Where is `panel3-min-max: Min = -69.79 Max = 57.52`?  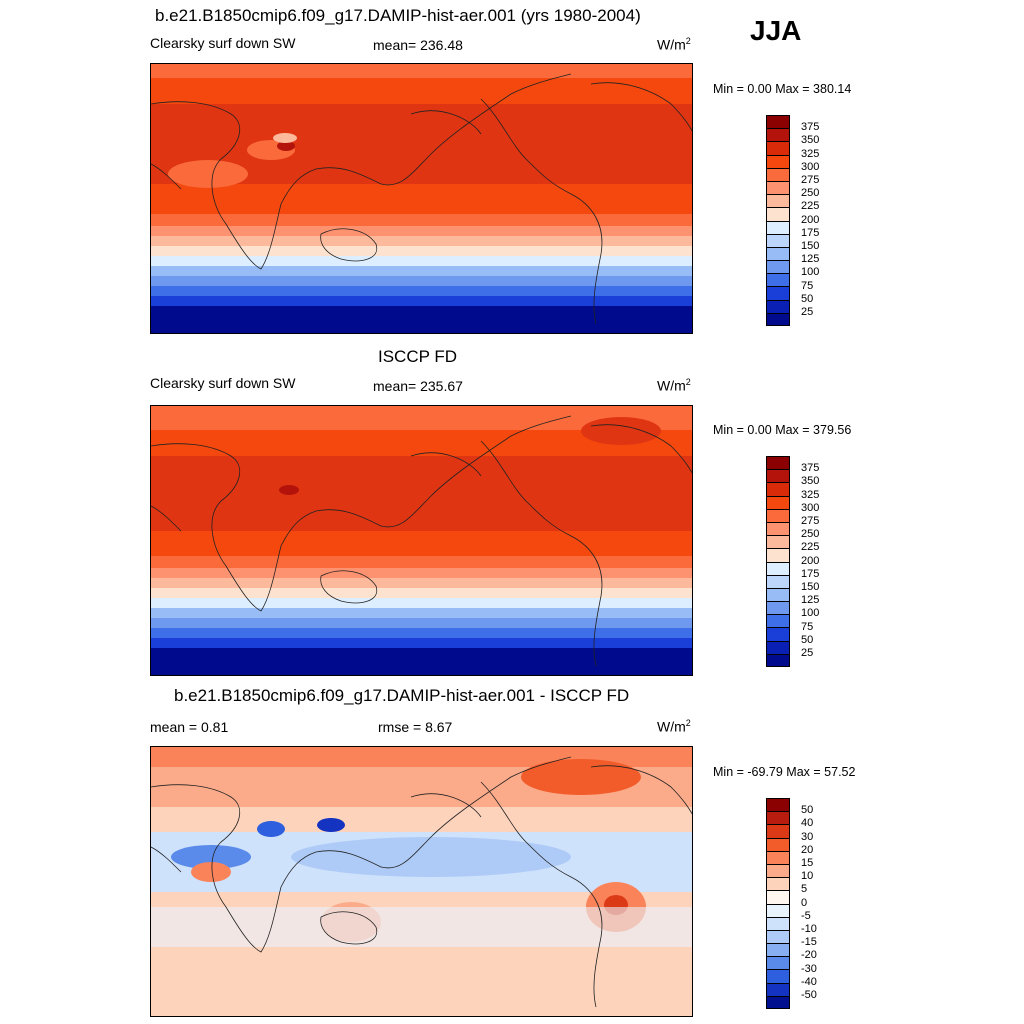 panel3-min-max: Min = -69.79 Max = 57.52 is located at coordinates (784, 772).